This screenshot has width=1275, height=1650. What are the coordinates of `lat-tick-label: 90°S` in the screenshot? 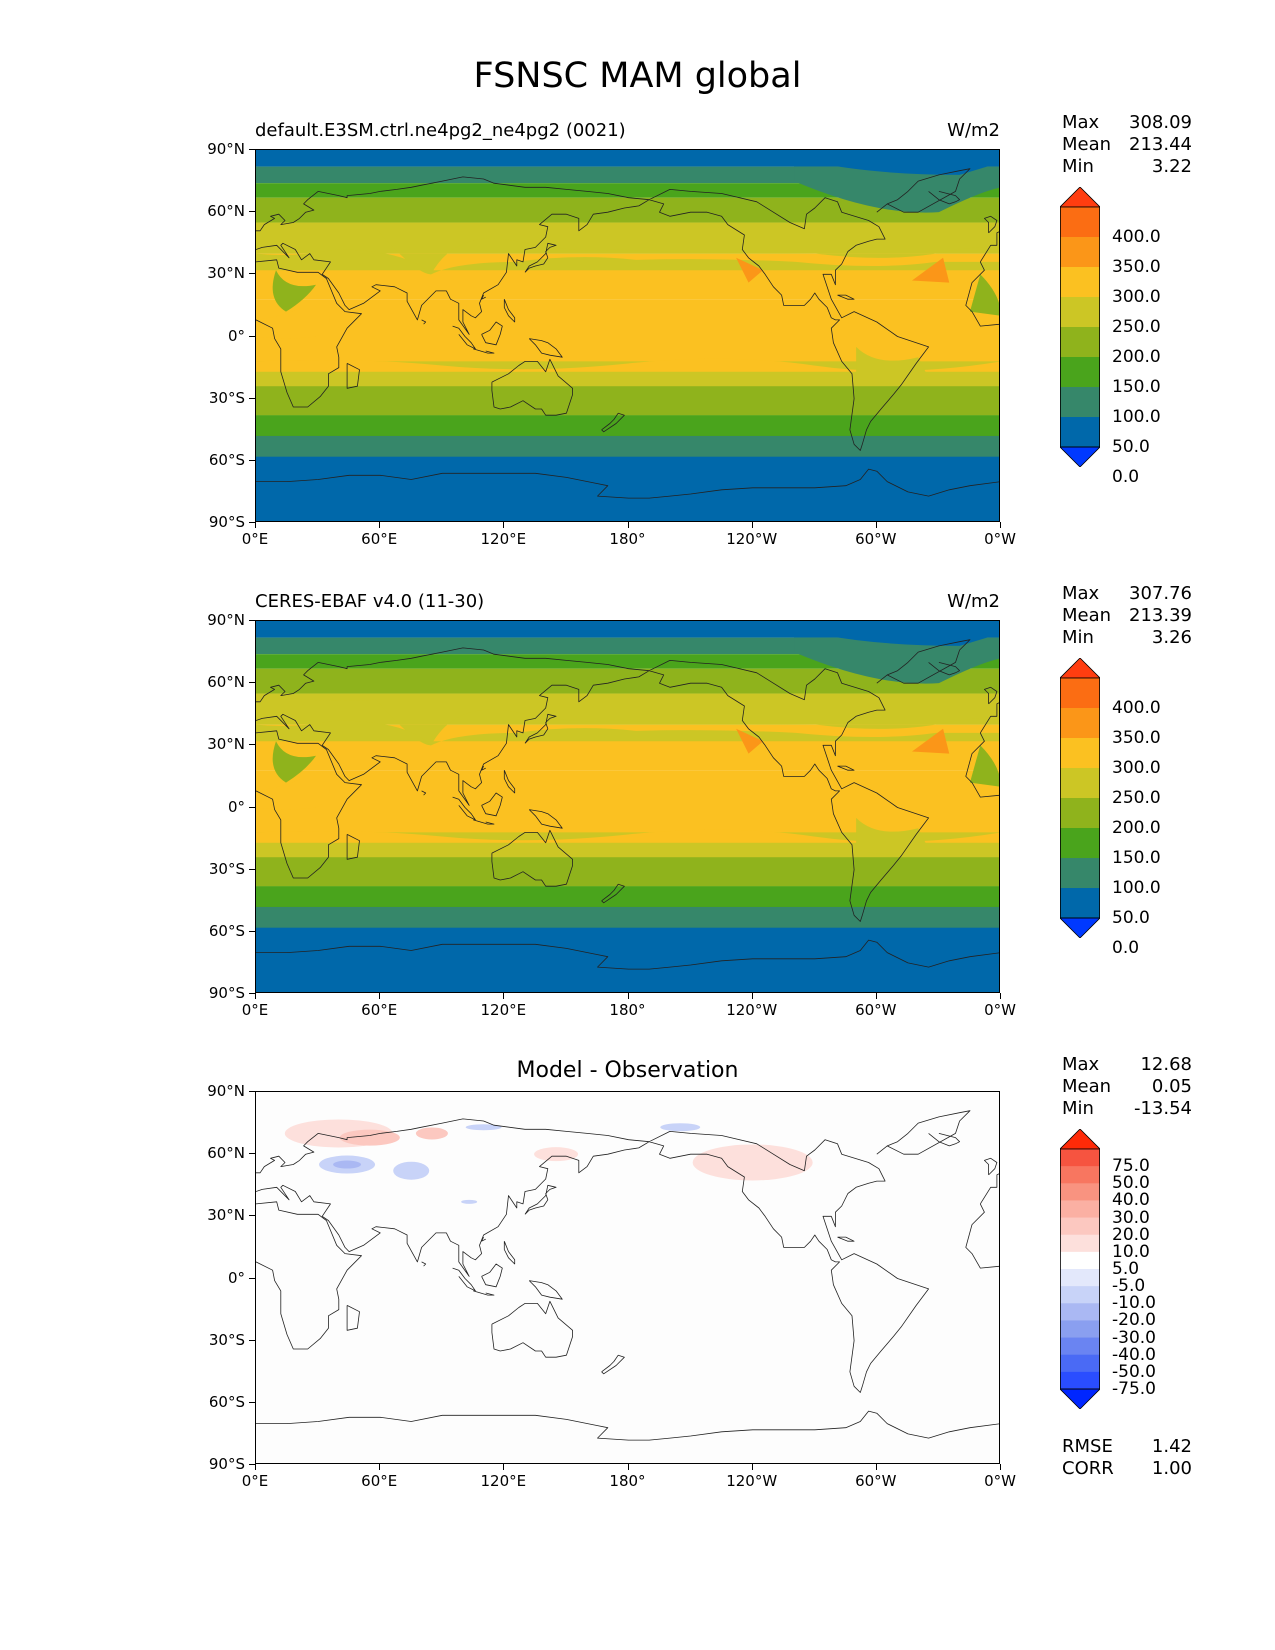 It's located at (226, 993).